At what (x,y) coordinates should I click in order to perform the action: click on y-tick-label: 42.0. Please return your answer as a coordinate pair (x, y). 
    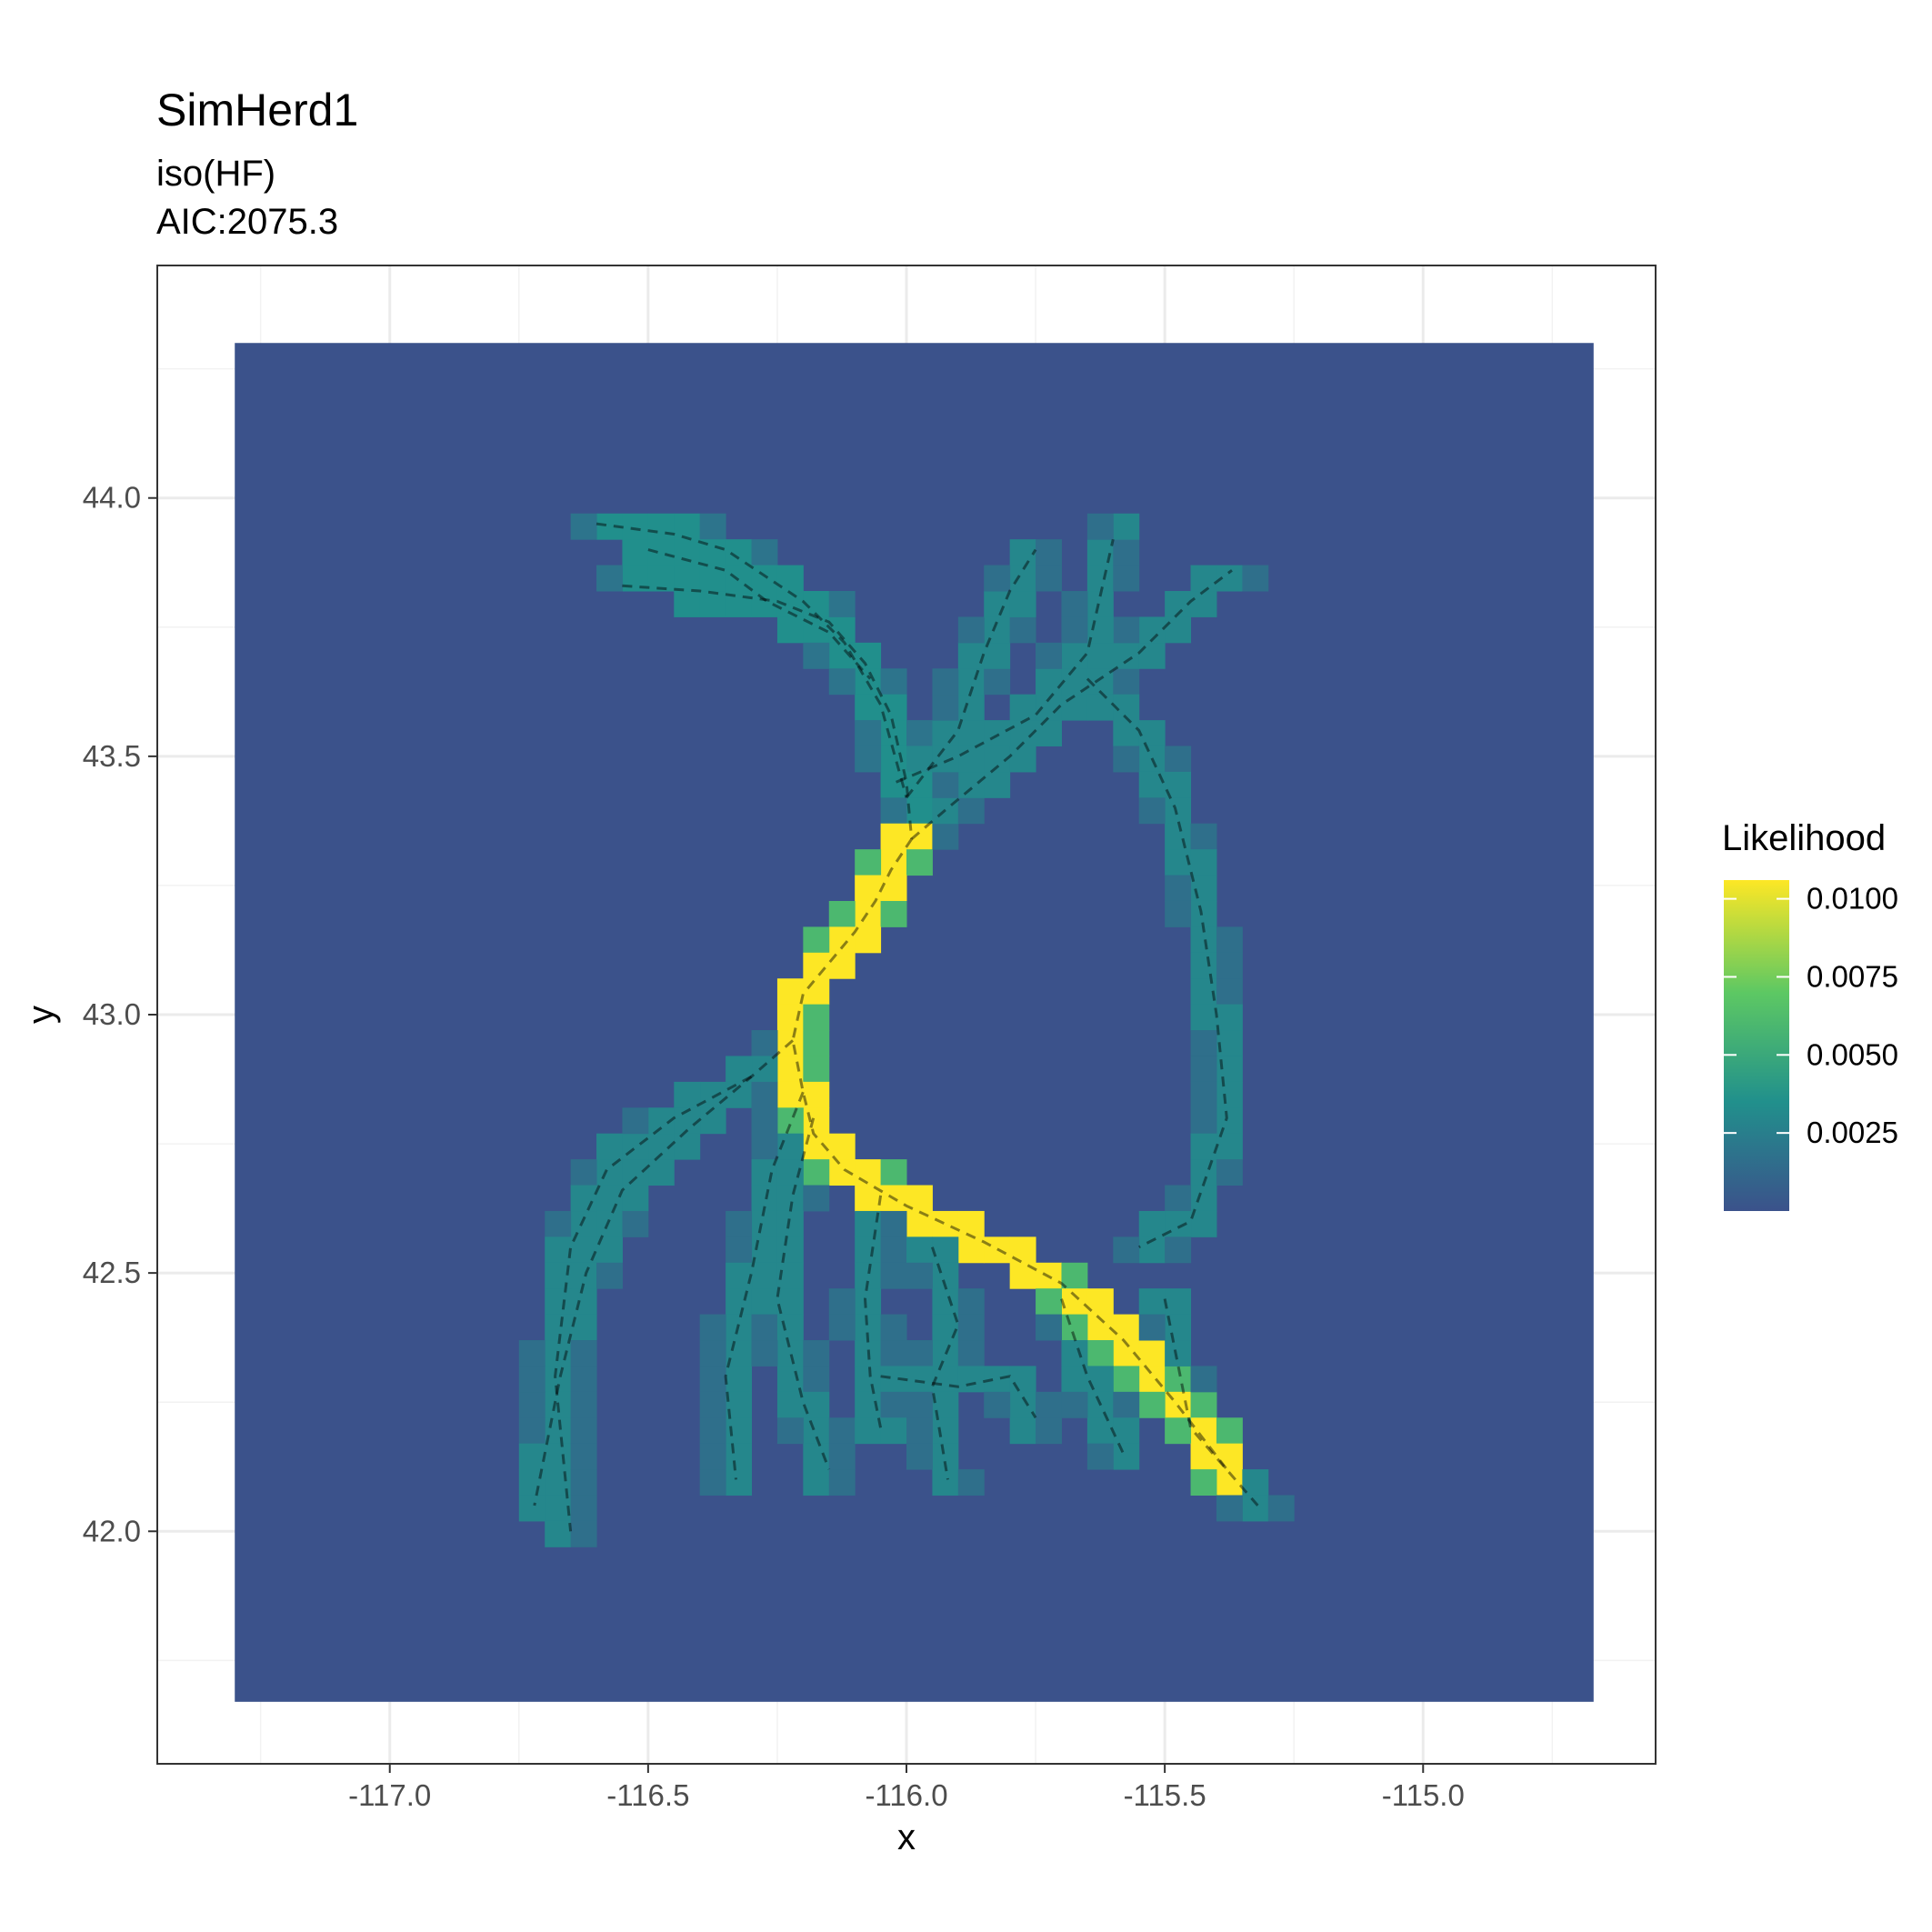
    Looking at the image, I should click on (112, 1530).